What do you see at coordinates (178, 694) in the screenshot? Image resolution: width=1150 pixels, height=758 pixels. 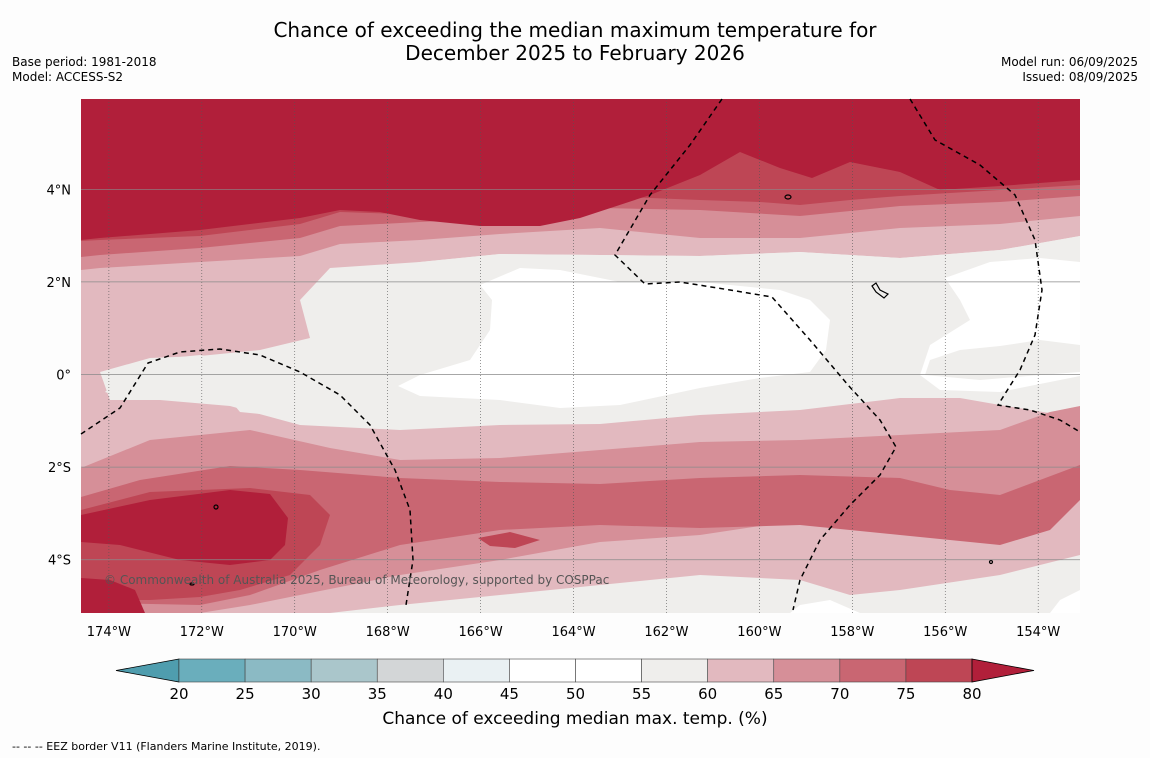 I see `colorbar-tick-label: 20` at bounding box center [178, 694].